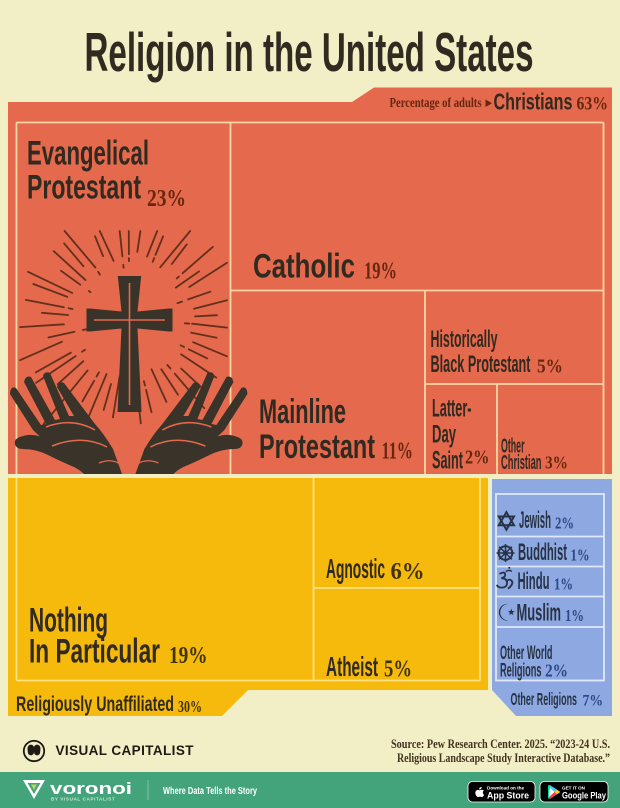 This screenshot has height=808, width=620. What do you see at coordinates (94, 652) in the screenshot?
I see `svg-text: In Particular` at bounding box center [94, 652].